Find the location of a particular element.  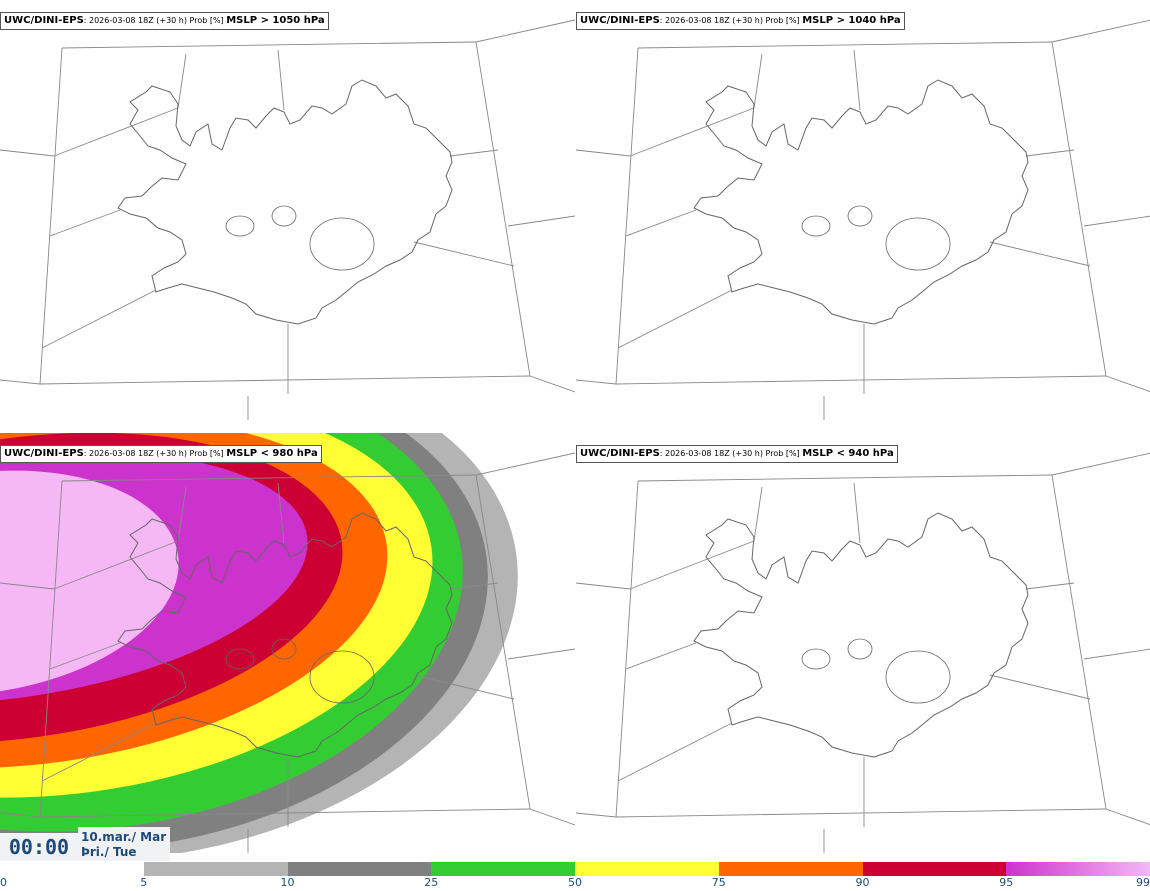

colorbar-tick-label: 50 is located at coordinates (575, 882).